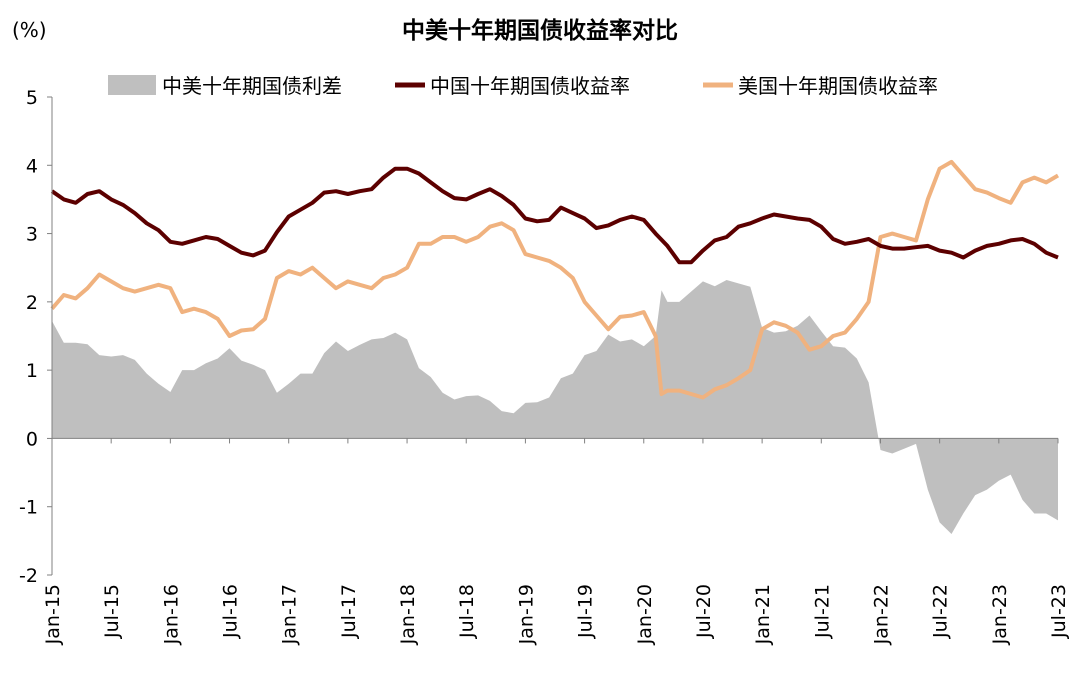  I want to click on y-tick-label: 2, so click(32, 303).